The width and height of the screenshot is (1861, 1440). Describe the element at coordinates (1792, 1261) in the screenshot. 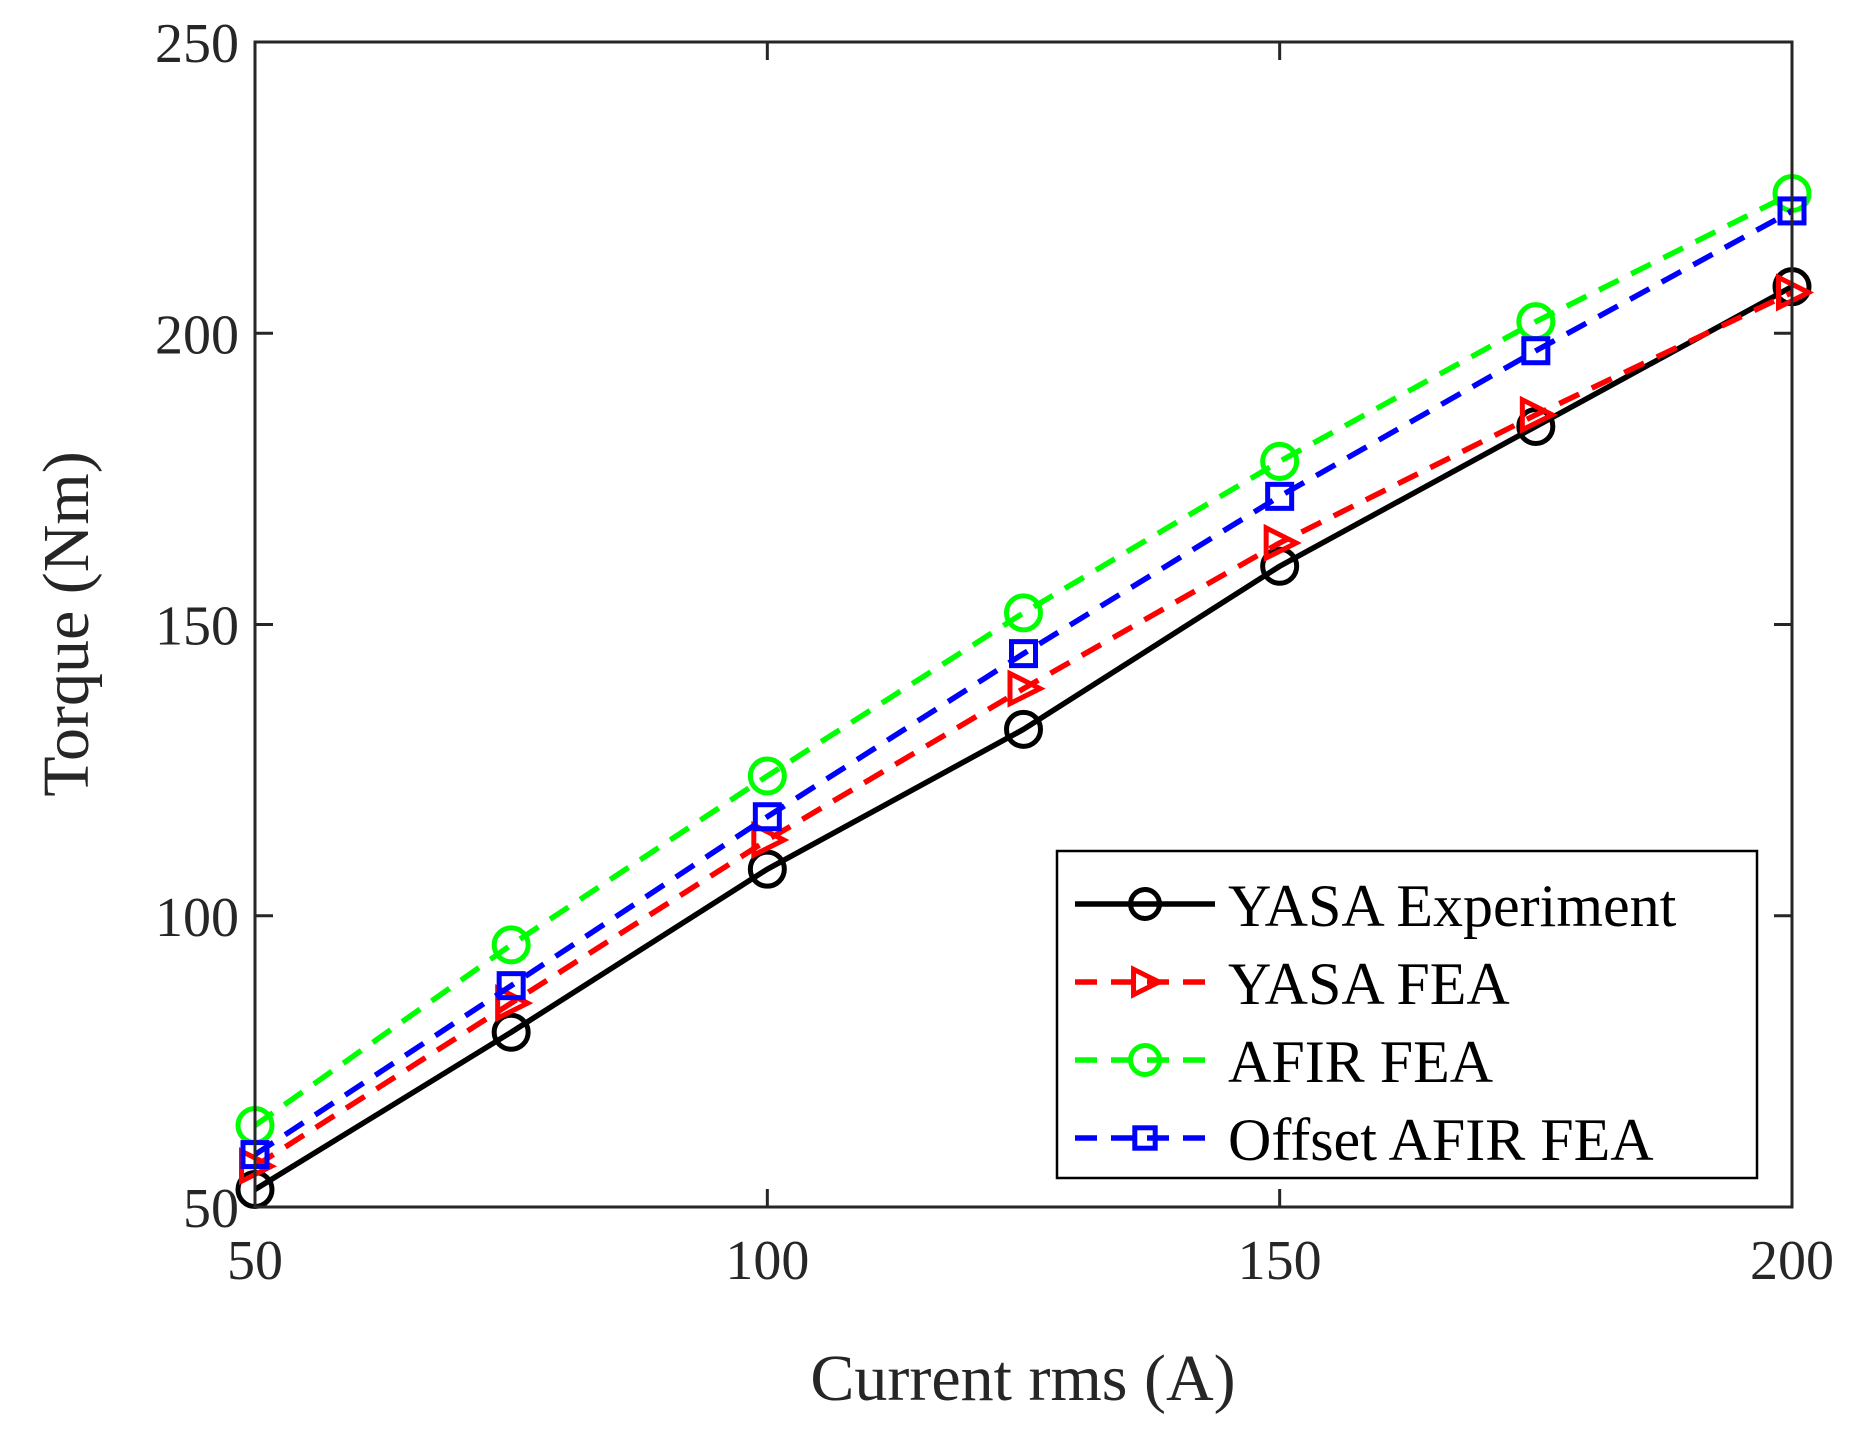

I see `x-tick-label: 200` at that location.